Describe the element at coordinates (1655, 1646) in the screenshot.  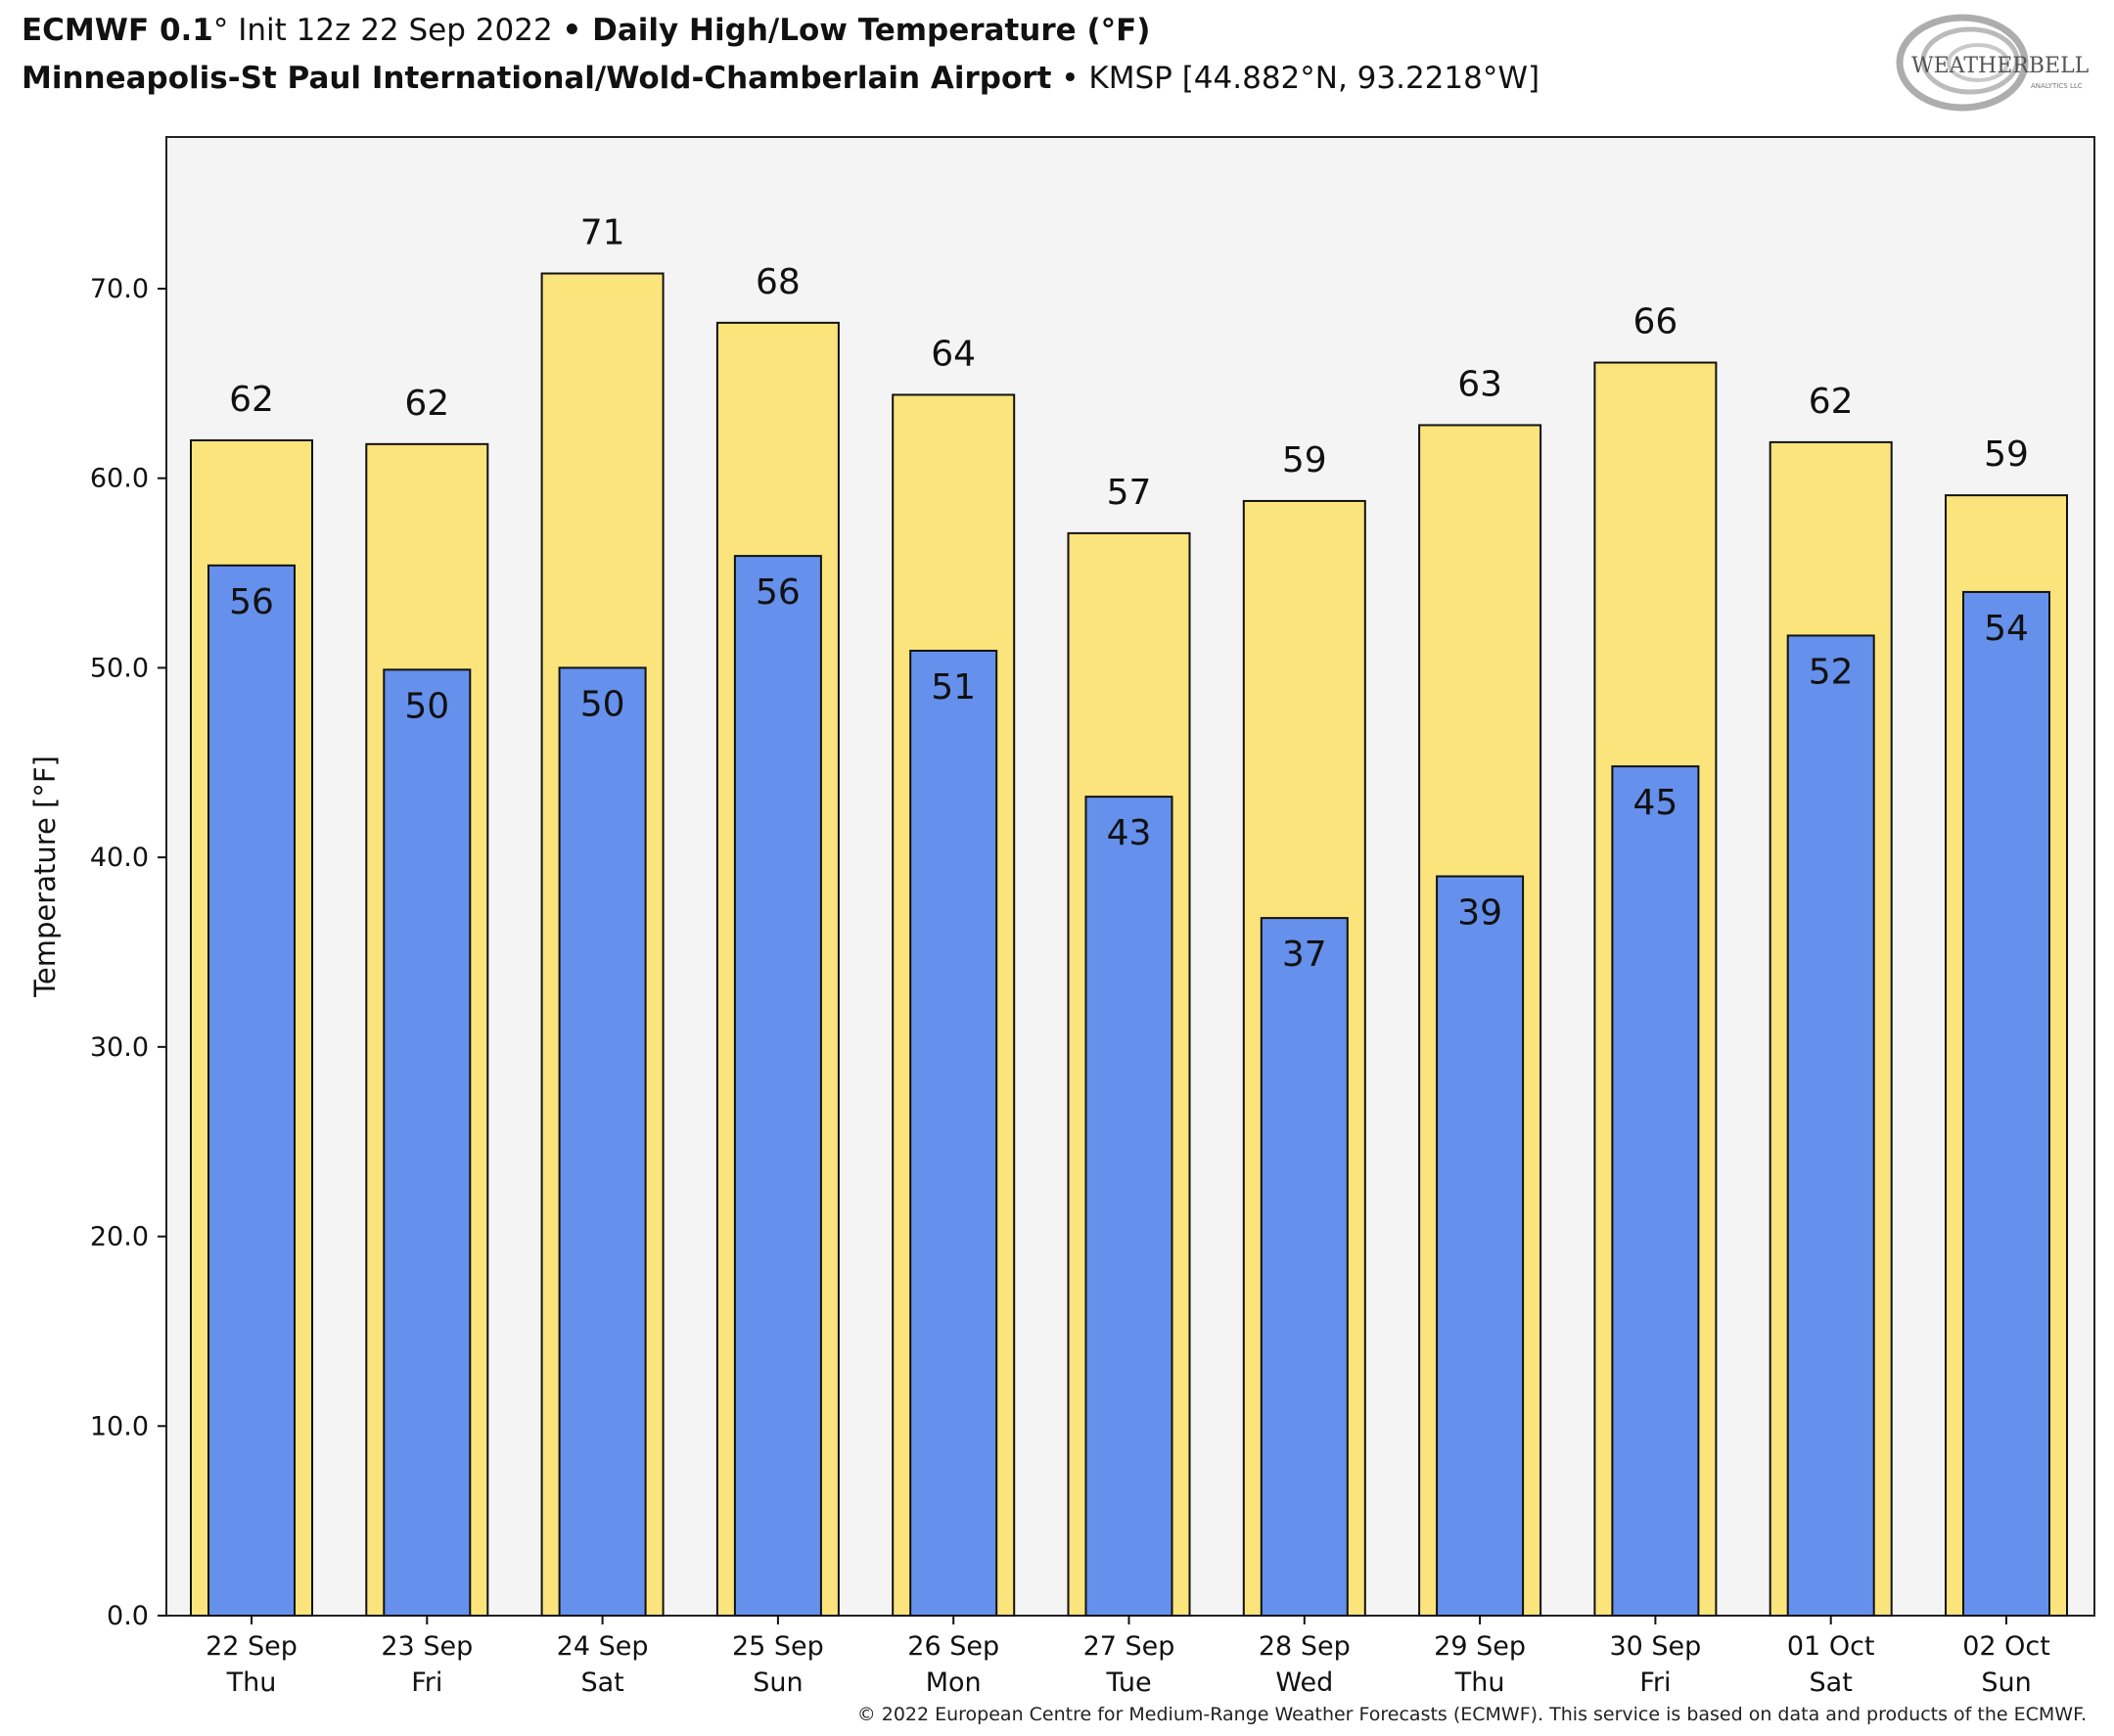
I see `x-tick-date: 30 Sep` at that location.